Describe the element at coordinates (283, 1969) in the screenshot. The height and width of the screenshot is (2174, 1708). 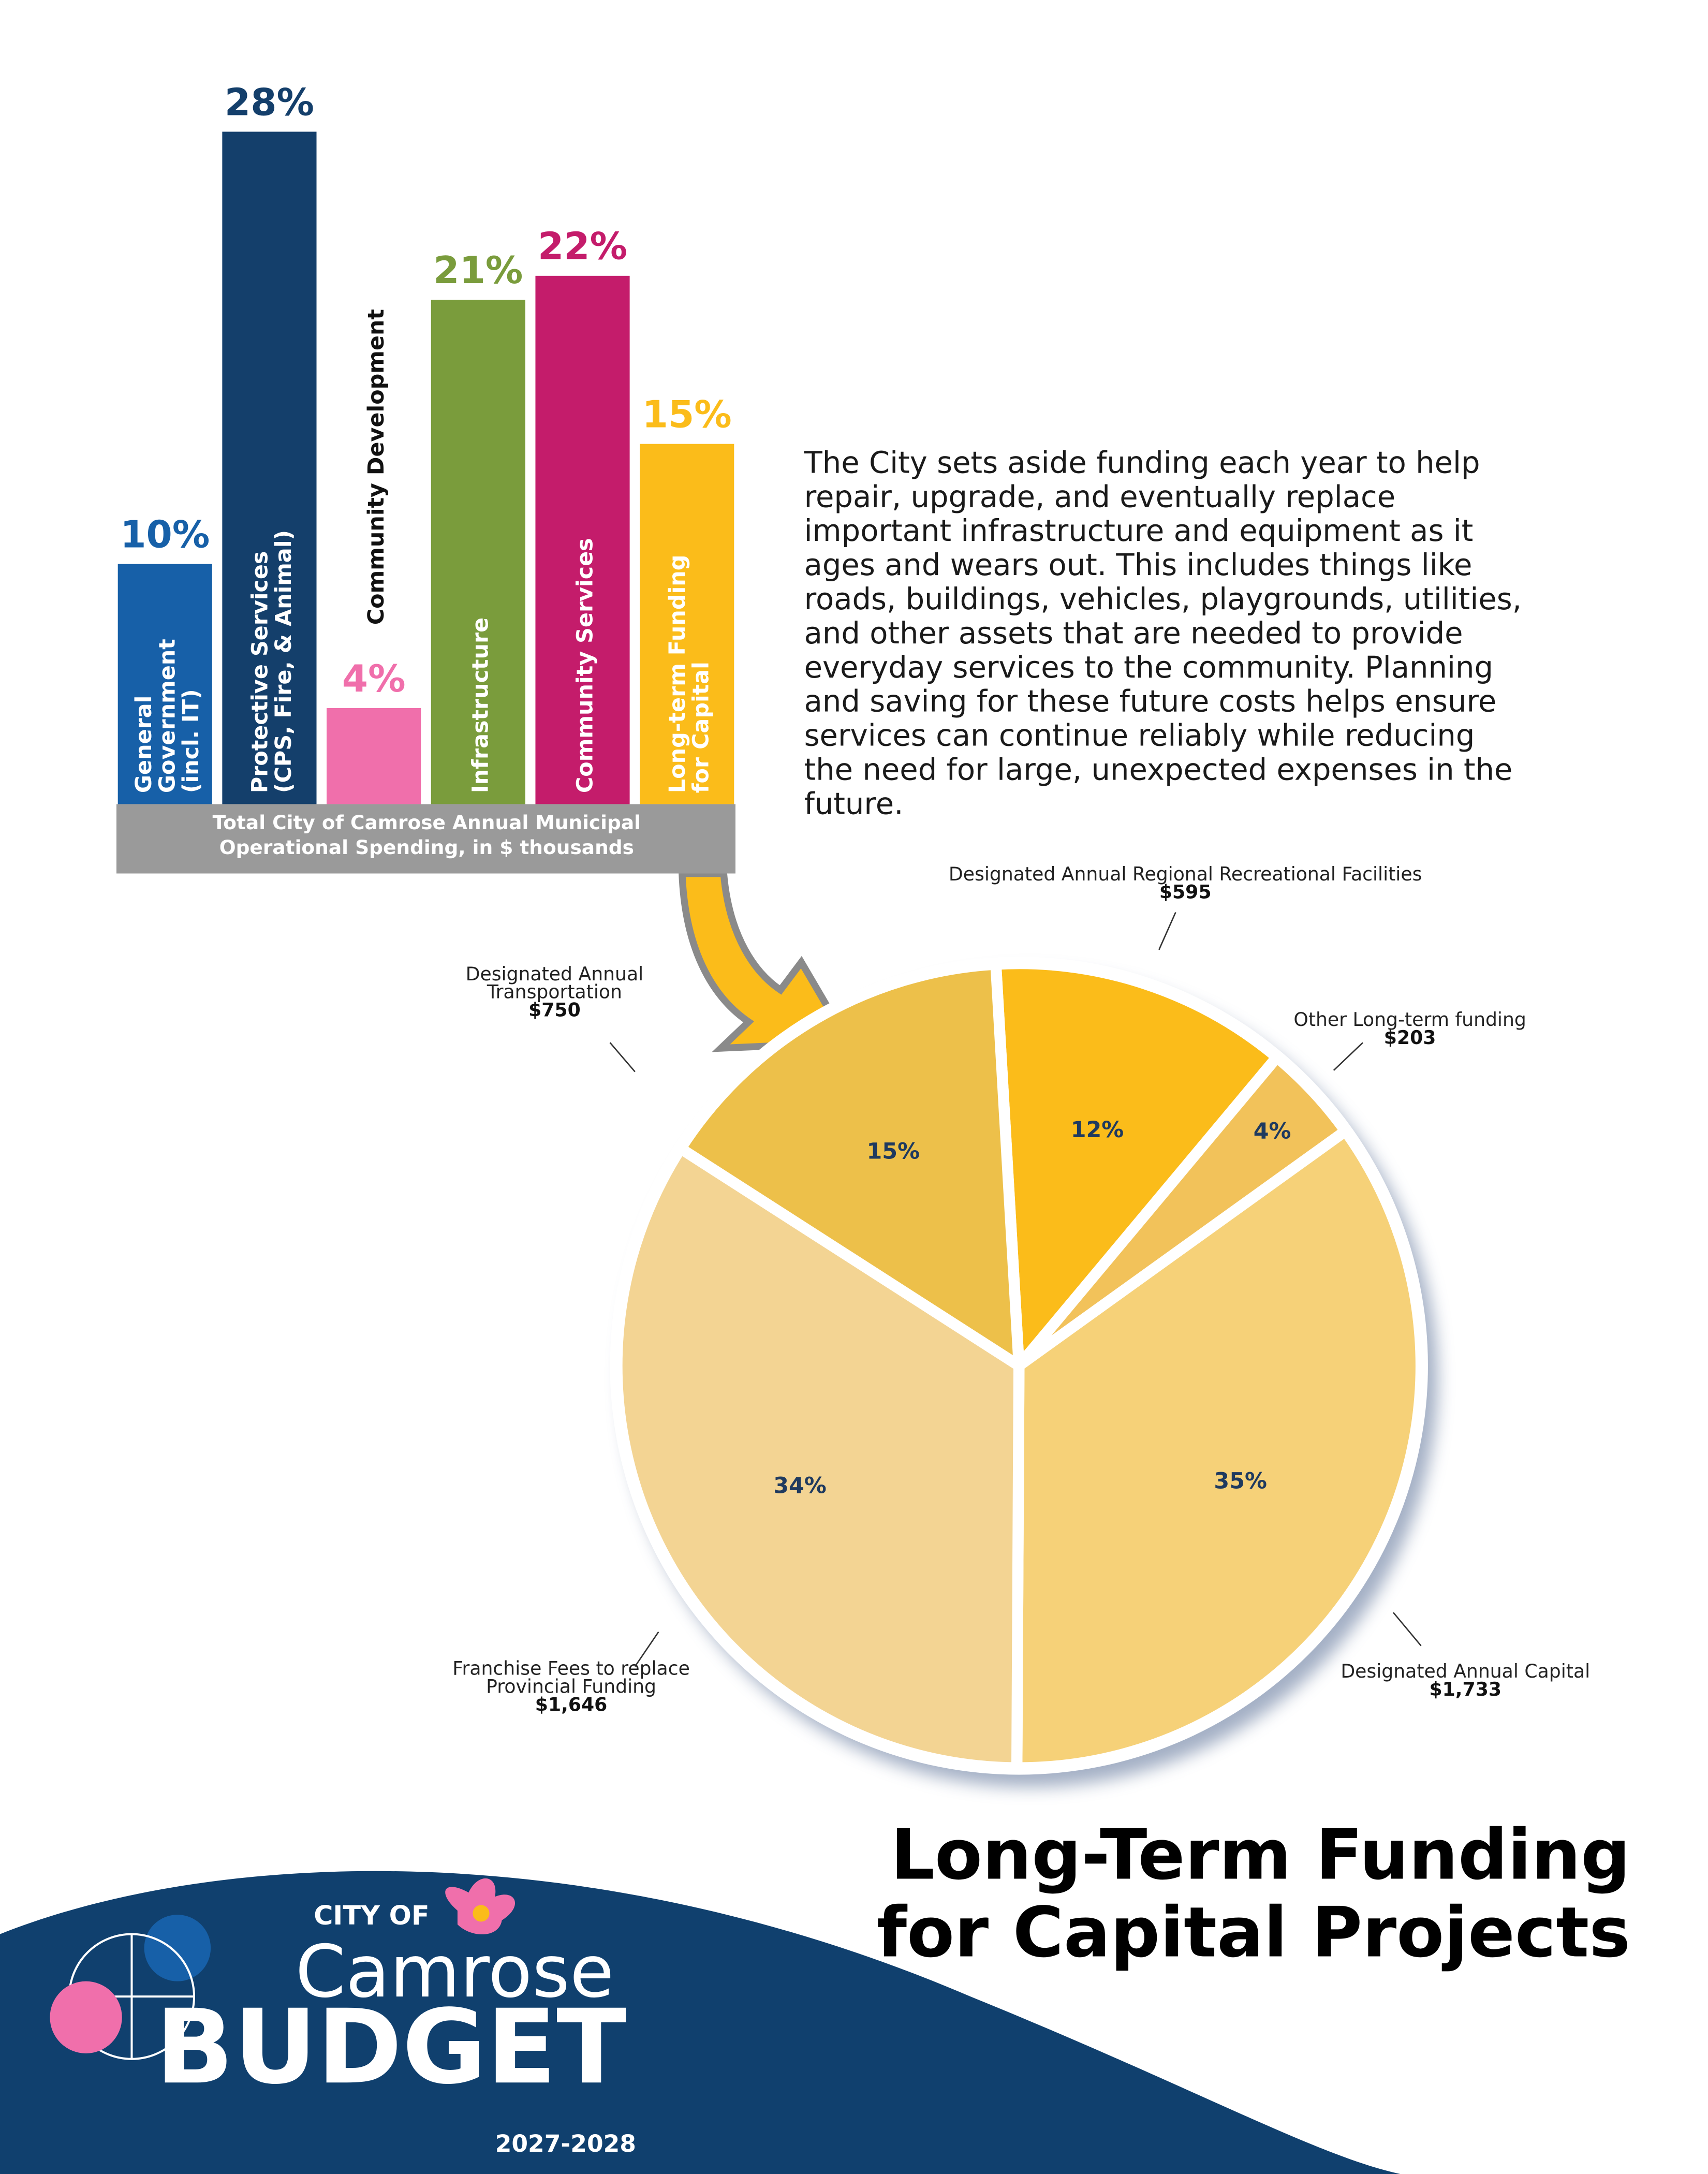
I see `logo-shapes` at that location.